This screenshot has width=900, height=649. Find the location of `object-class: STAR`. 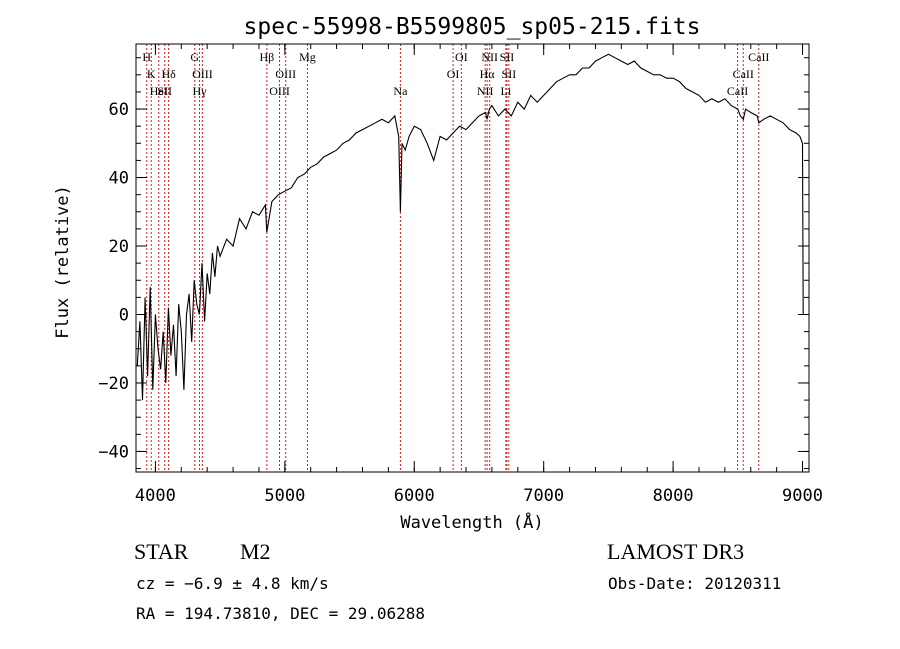

object-class: STAR is located at coordinates (161, 551).